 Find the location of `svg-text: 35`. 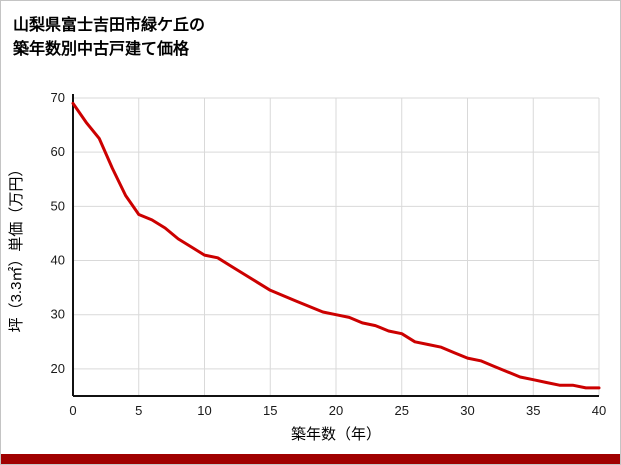

svg-text: 35 is located at coordinates (533, 410).